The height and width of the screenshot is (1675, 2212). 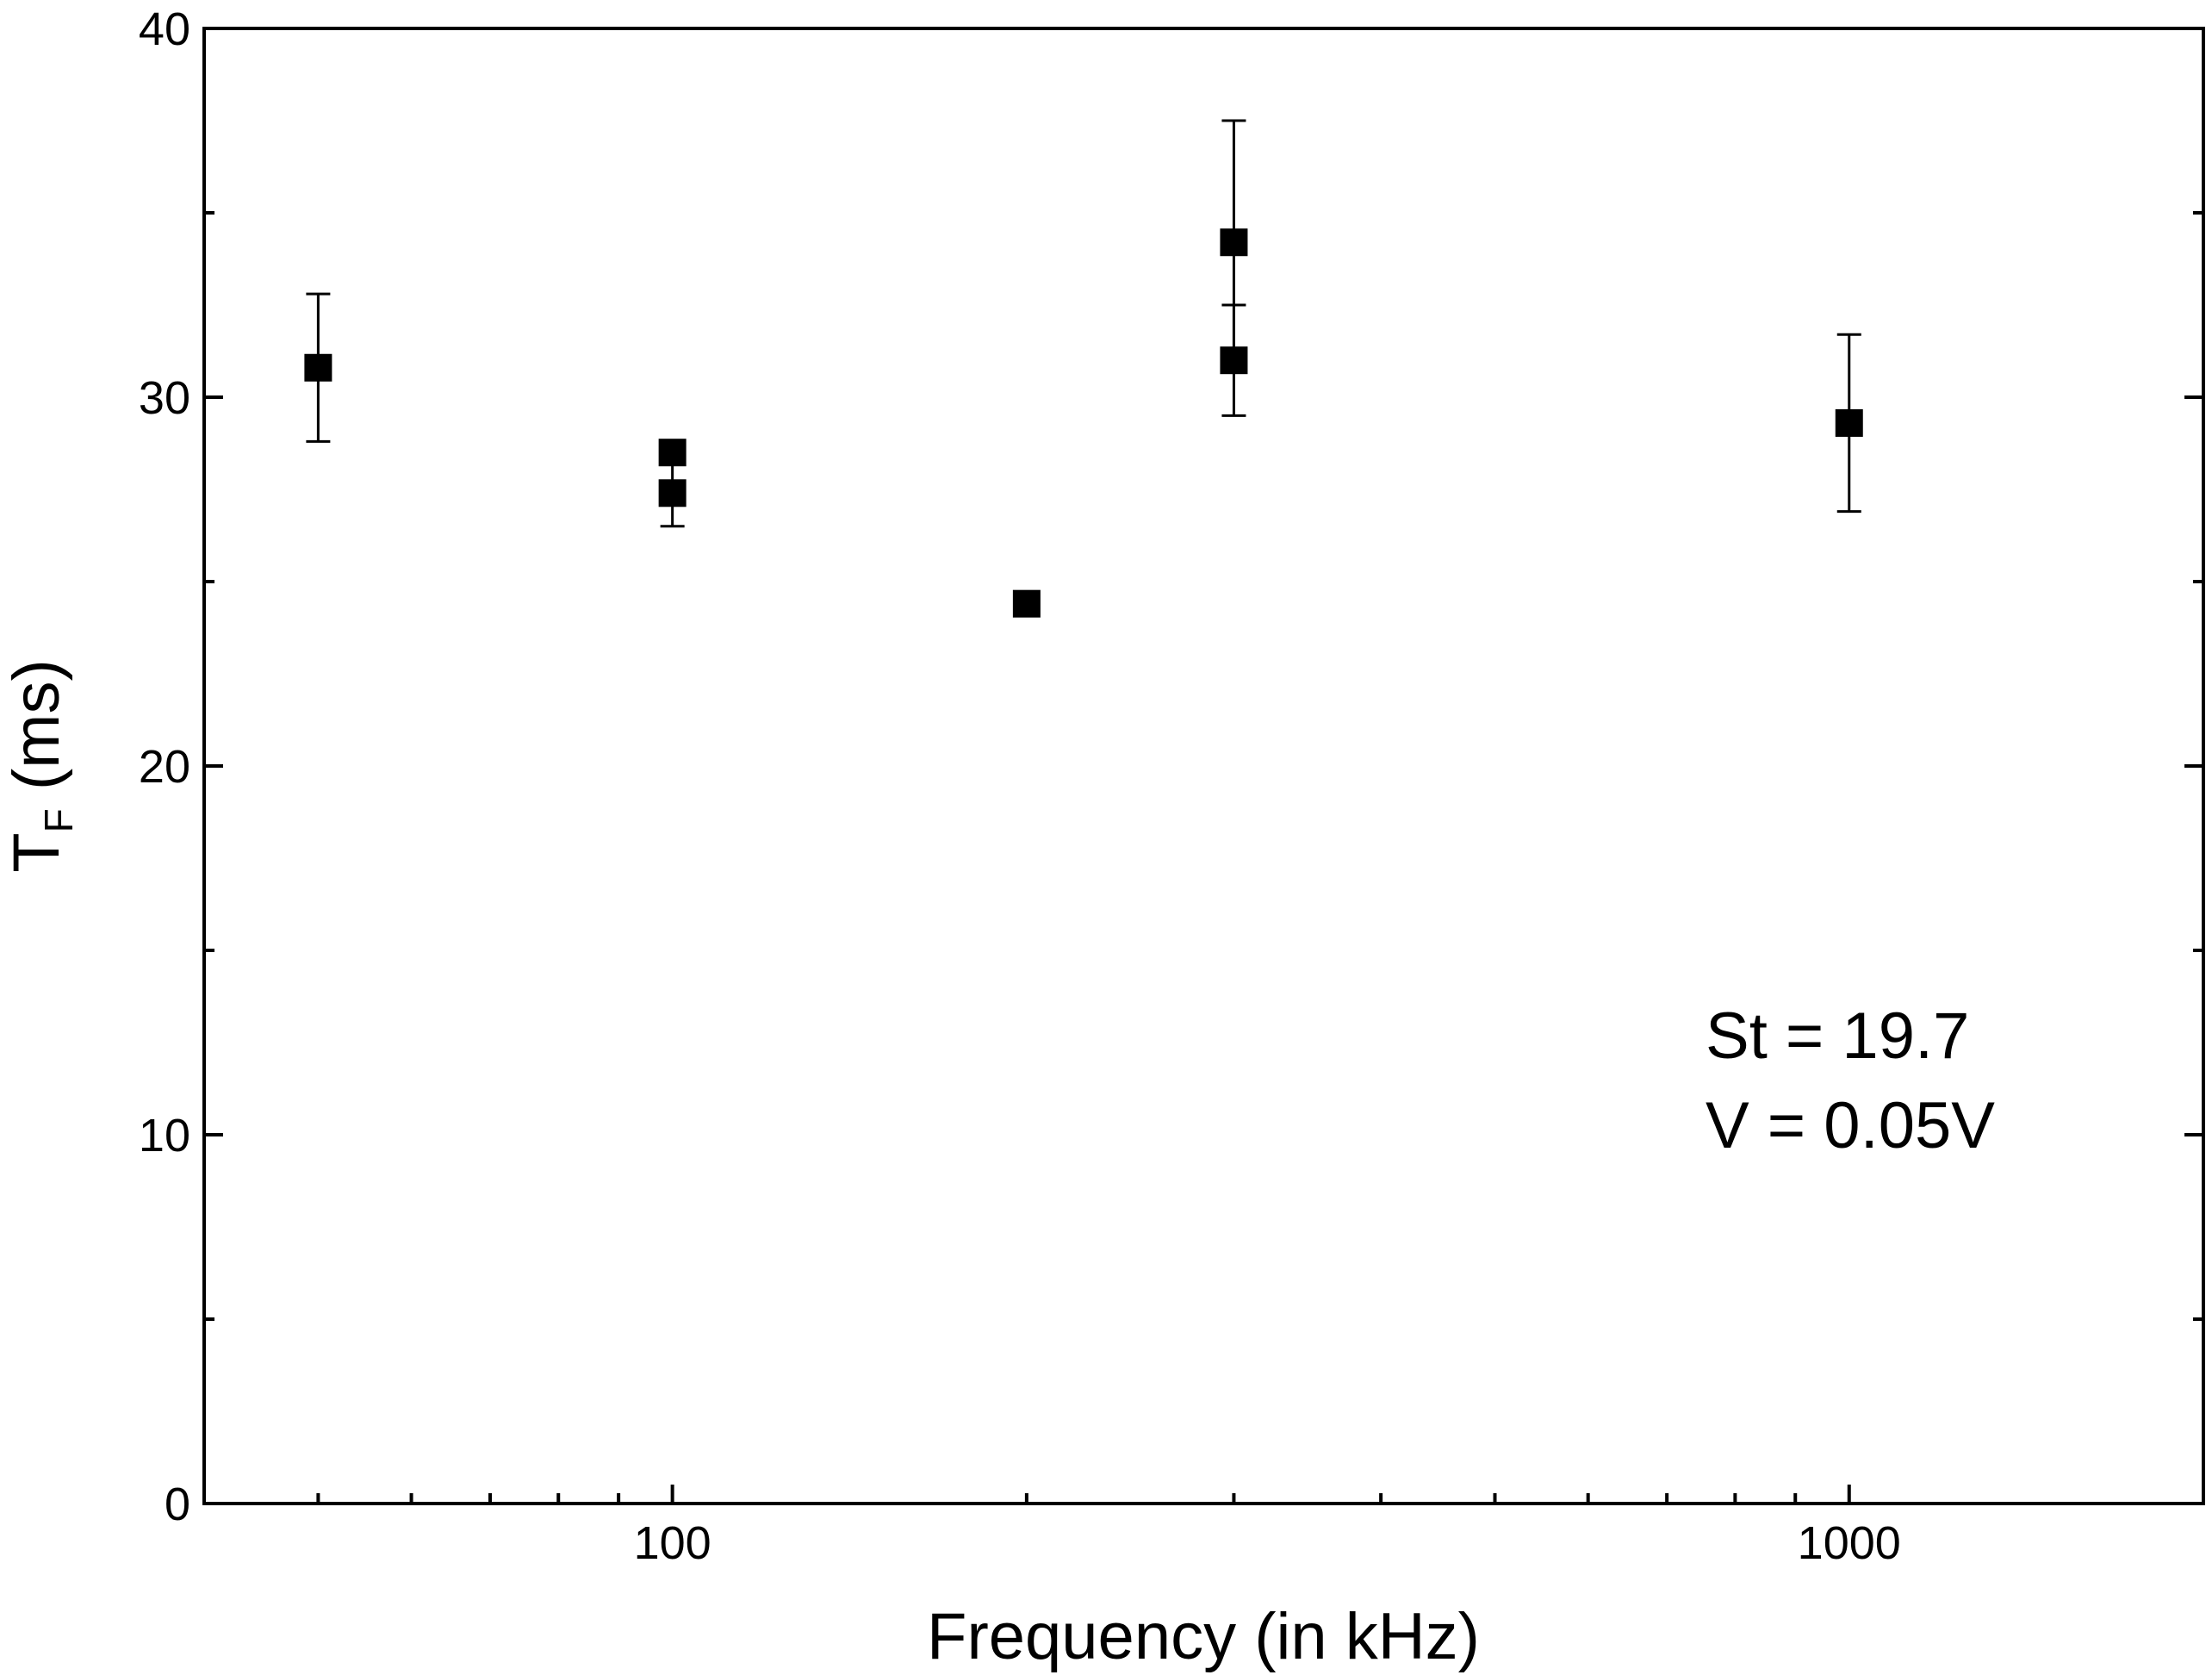 I want to click on y-axis-title-unit: (ms), so click(x=36, y=733).